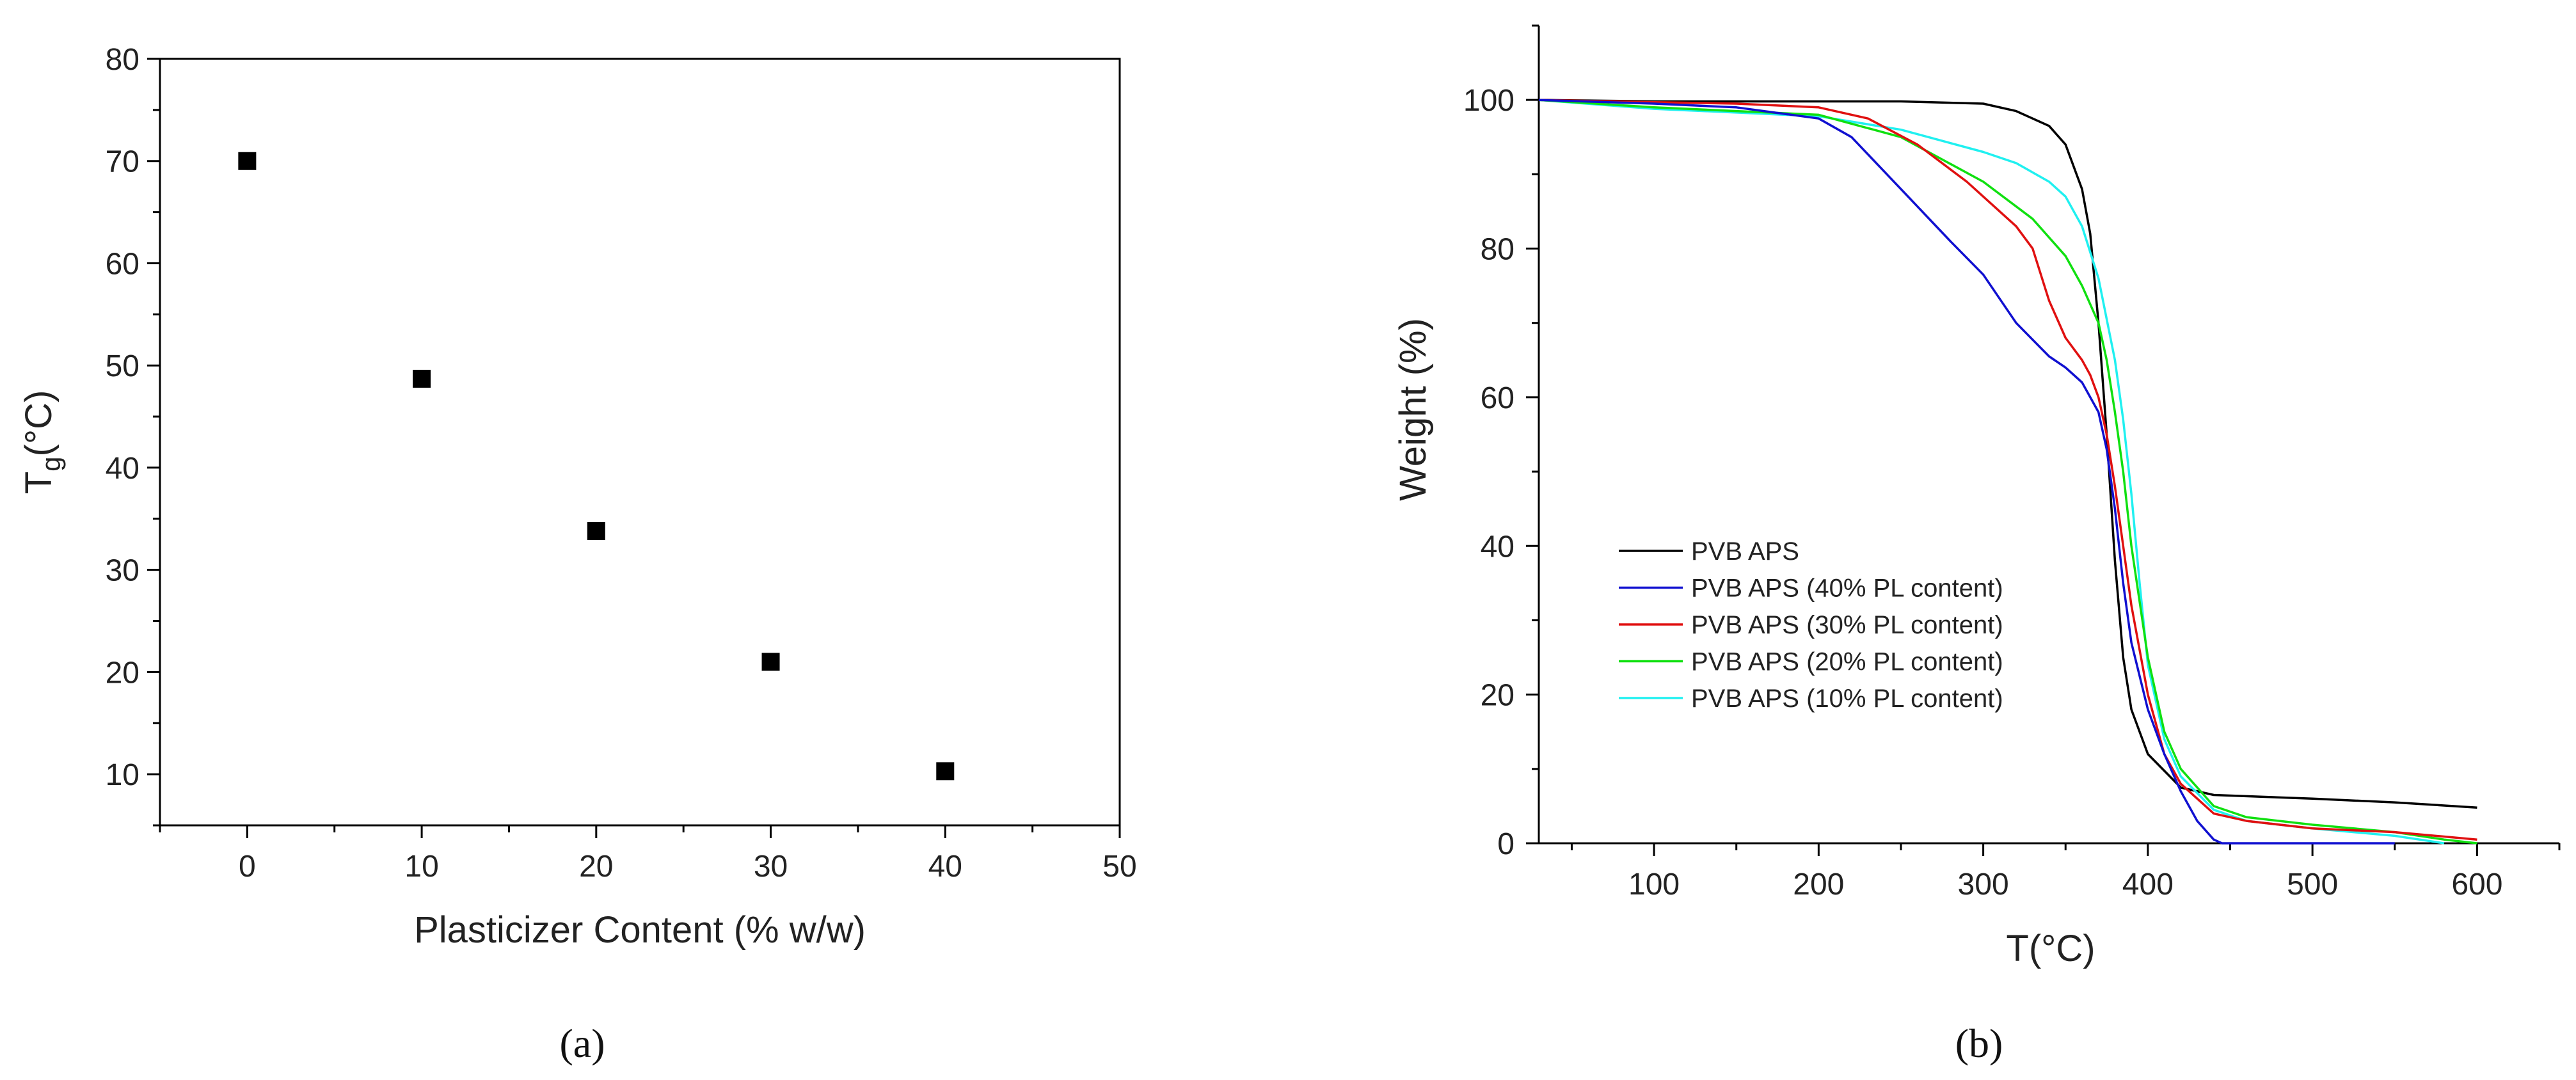  What do you see at coordinates (648, 854) in the screenshot?
I see `x-axis-ticks: 0 10 20 30 40 50` at bounding box center [648, 854].